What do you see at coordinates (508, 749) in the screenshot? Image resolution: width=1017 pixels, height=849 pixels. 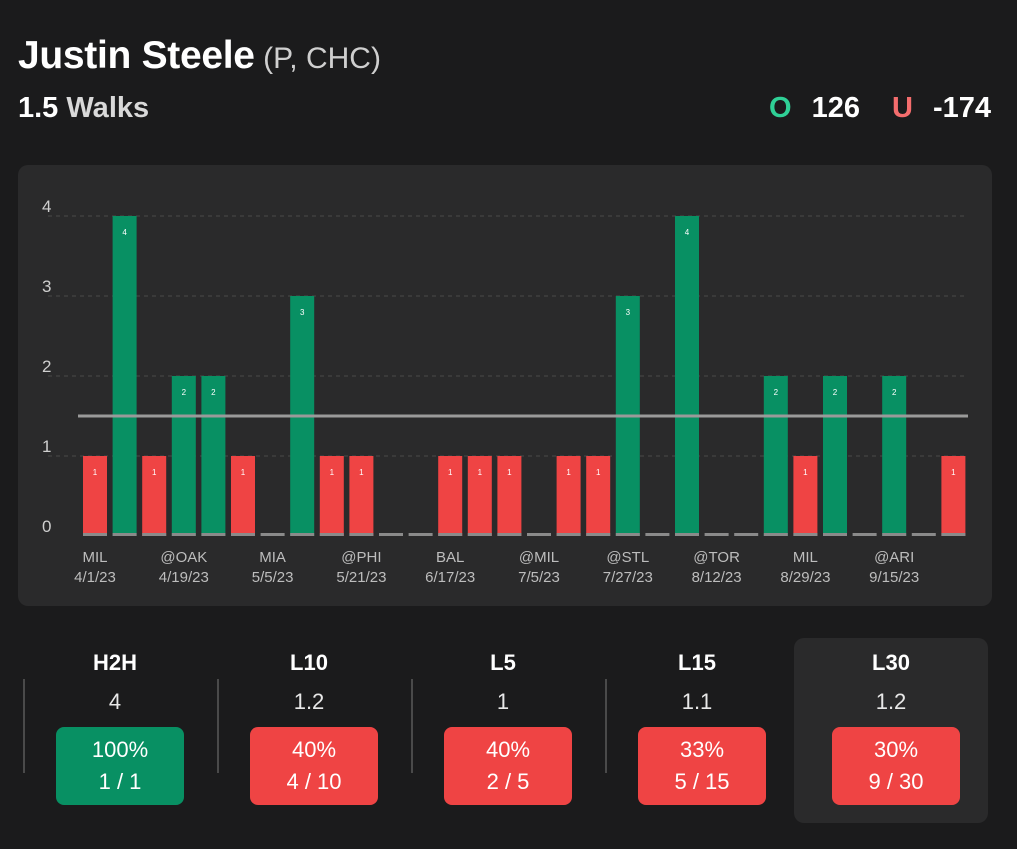 I see `hit-rate-percent: 40%` at bounding box center [508, 749].